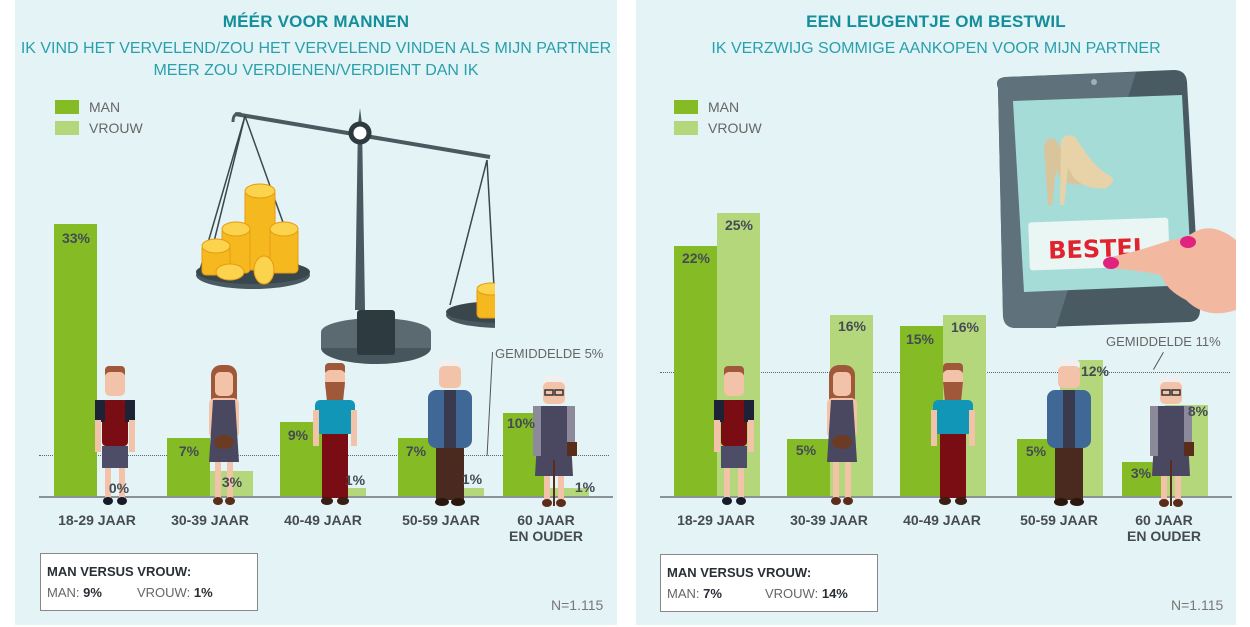  Describe the element at coordinates (567, 492) in the screenshot. I see `bar-vrouw-60plus` at that location.